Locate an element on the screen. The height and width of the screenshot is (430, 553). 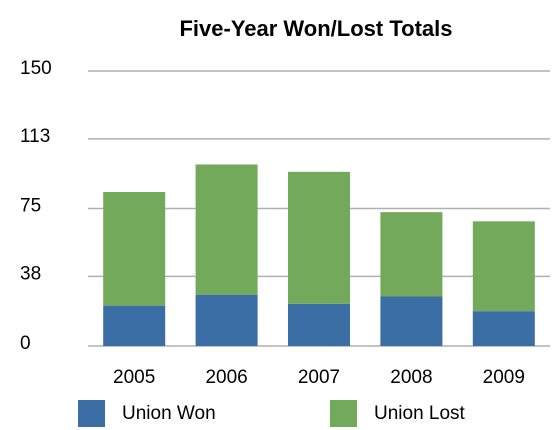
y-tick-label: 113 is located at coordinates (35, 136).